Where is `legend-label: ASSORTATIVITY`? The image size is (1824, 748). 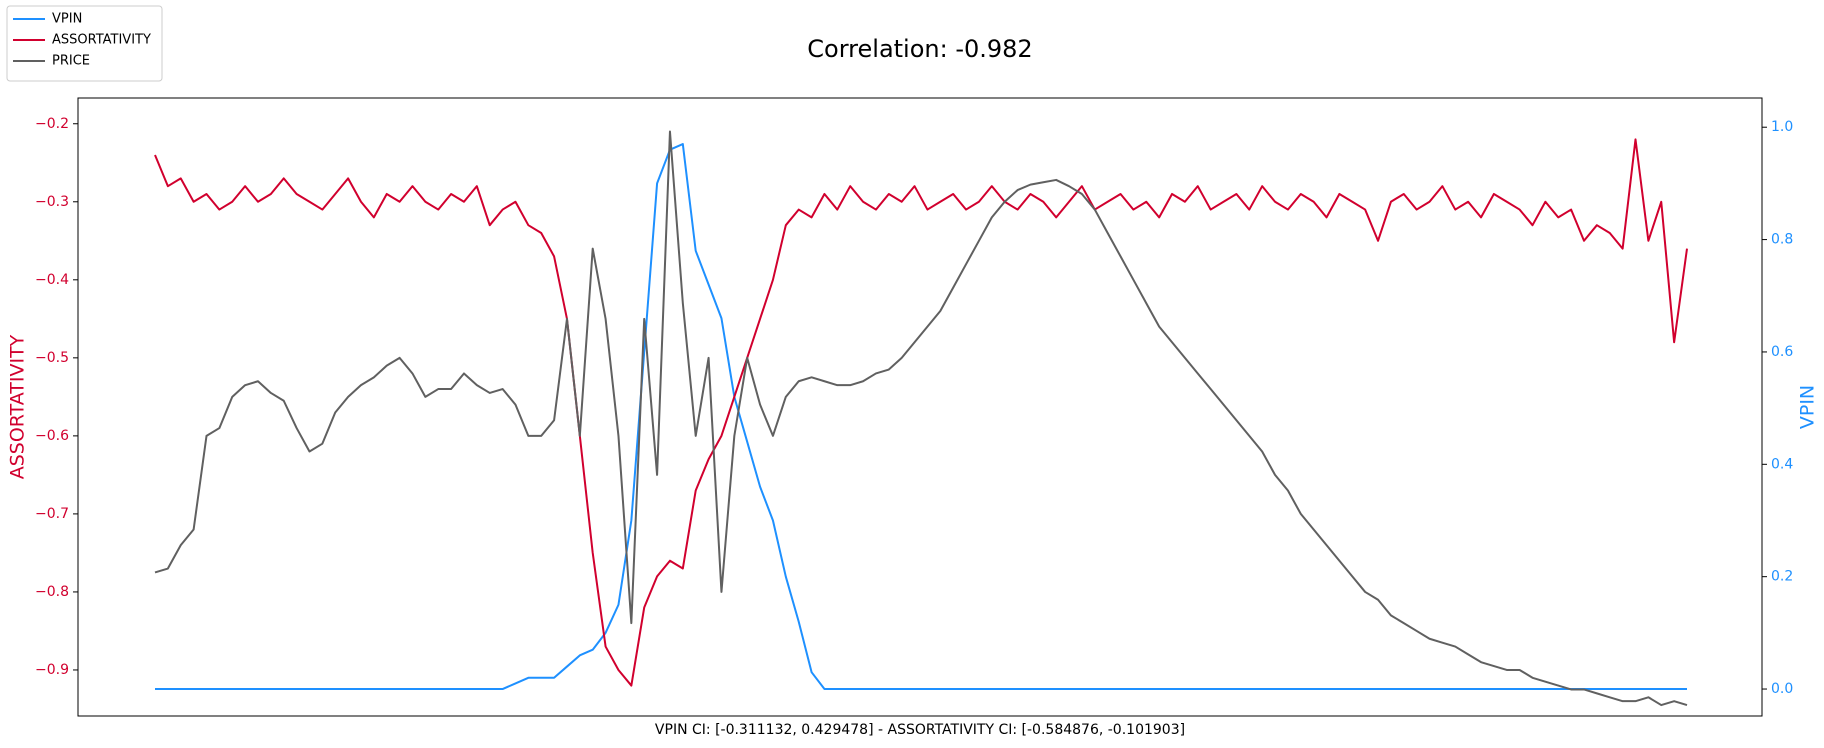
legend-label: ASSORTATIVITY is located at coordinates (101, 40).